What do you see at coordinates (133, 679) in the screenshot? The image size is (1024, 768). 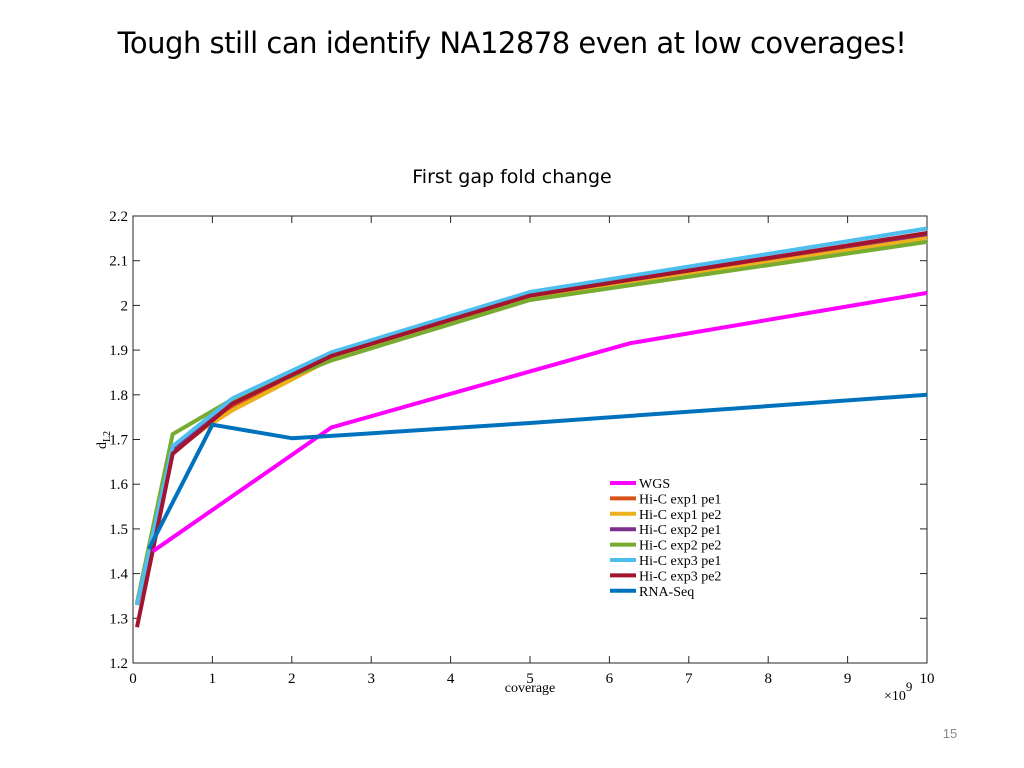 I see `x-tick-label: 0` at bounding box center [133, 679].